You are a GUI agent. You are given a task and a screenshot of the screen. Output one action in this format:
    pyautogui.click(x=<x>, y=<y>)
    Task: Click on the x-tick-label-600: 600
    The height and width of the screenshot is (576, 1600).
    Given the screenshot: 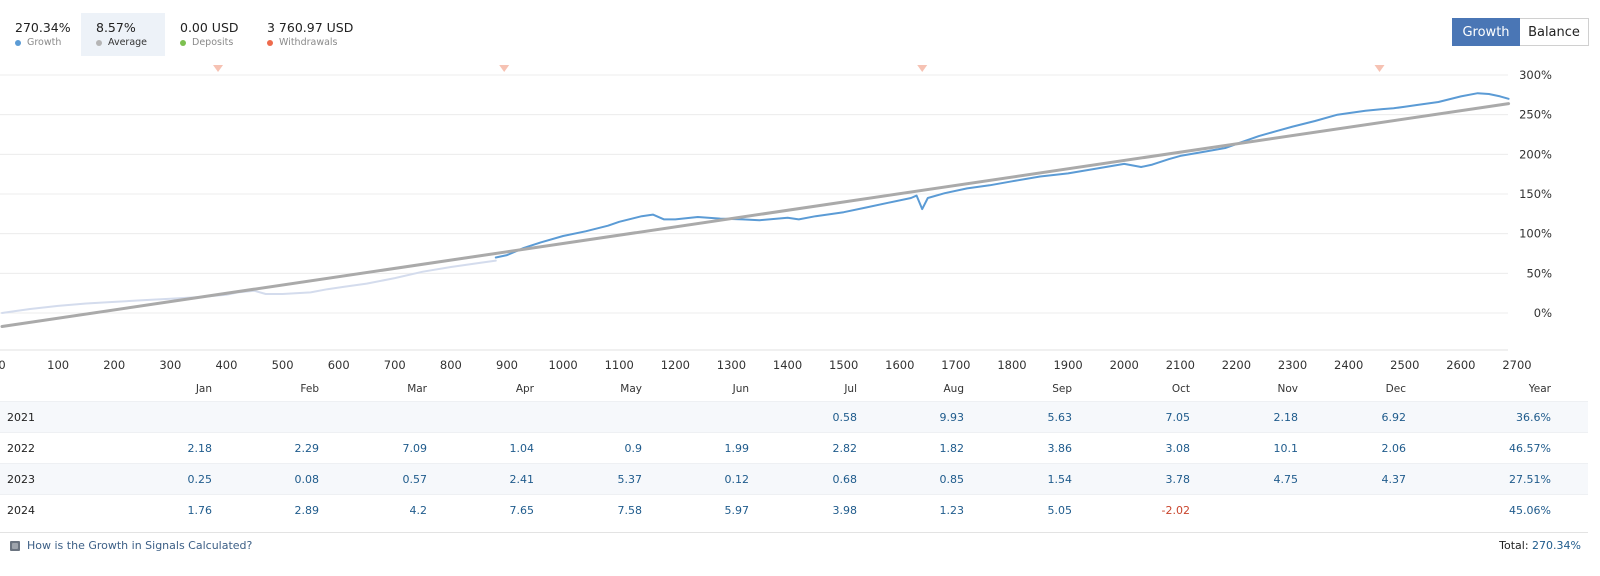 What is the action you would take?
    pyautogui.click(x=339, y=365)
    